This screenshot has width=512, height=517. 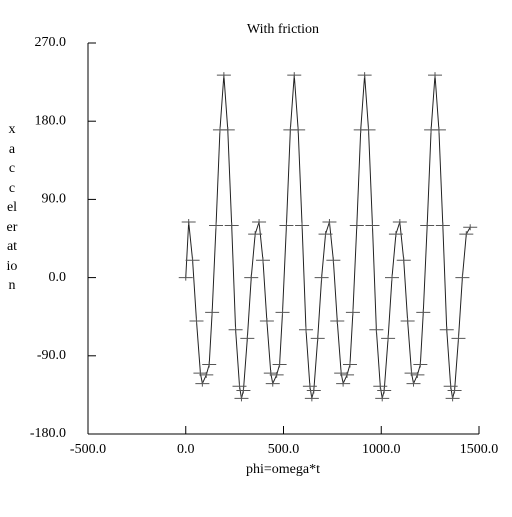 I want to click on y-axis-label: x acceleration, so click(x=12, y=207).